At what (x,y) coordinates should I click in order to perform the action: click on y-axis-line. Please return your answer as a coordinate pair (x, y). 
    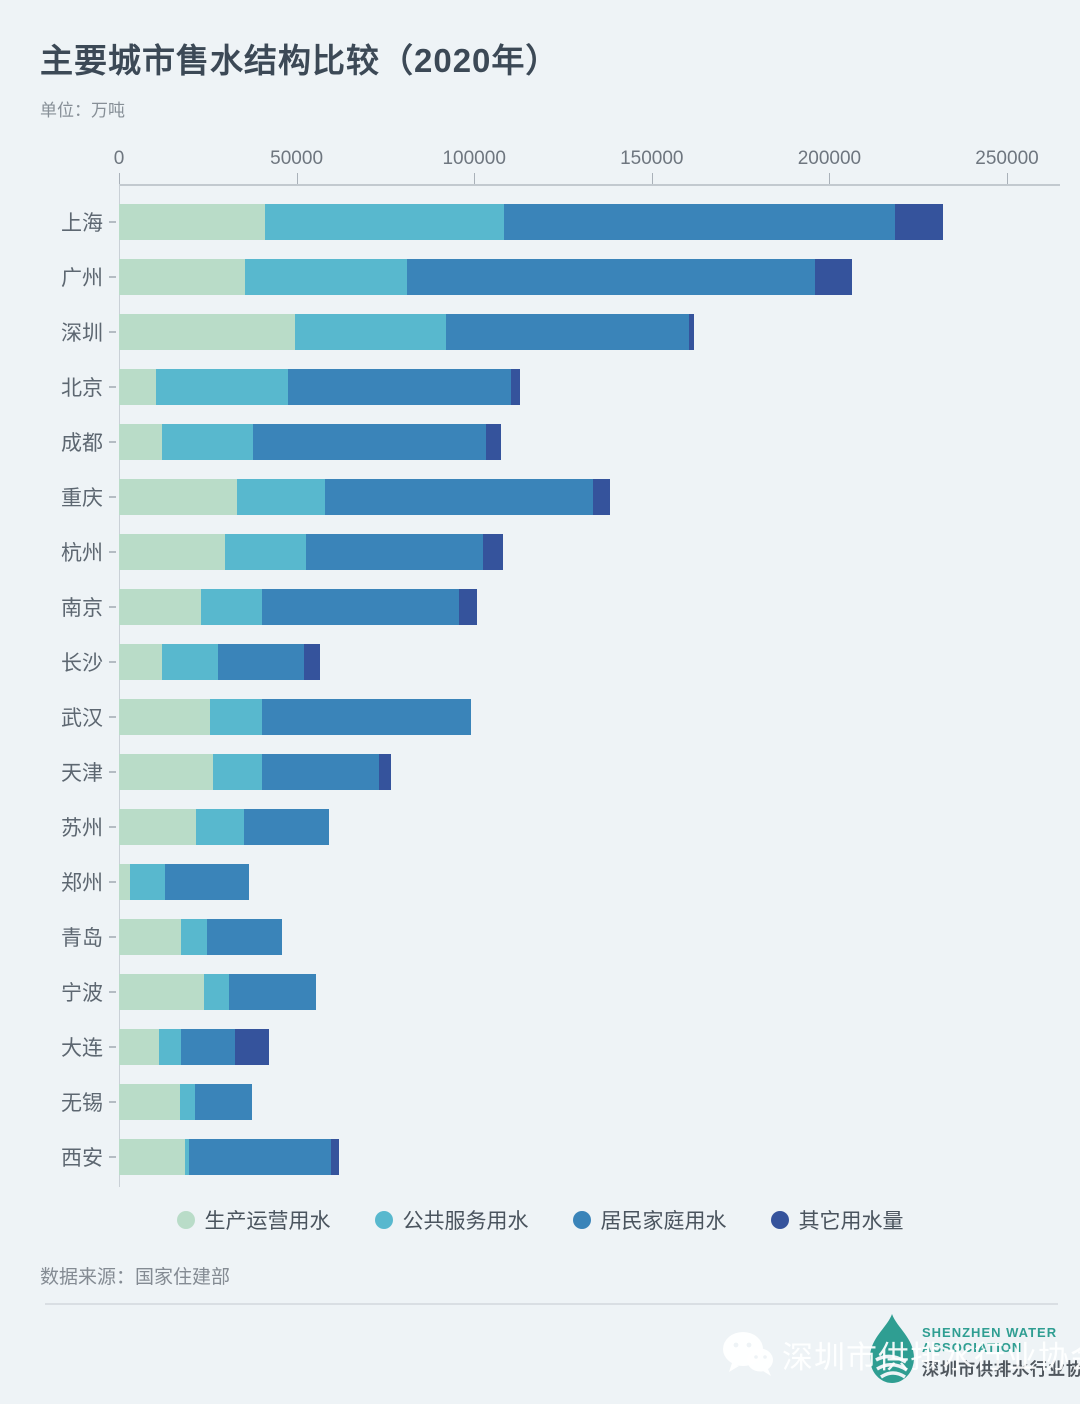
    Looking at the image, I should click on (119, 685).